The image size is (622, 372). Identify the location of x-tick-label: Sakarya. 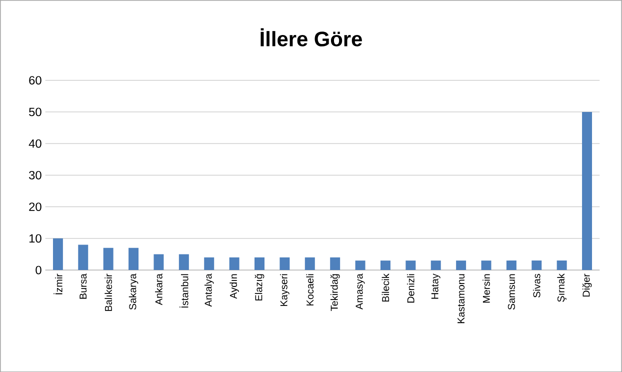
(133, 291).